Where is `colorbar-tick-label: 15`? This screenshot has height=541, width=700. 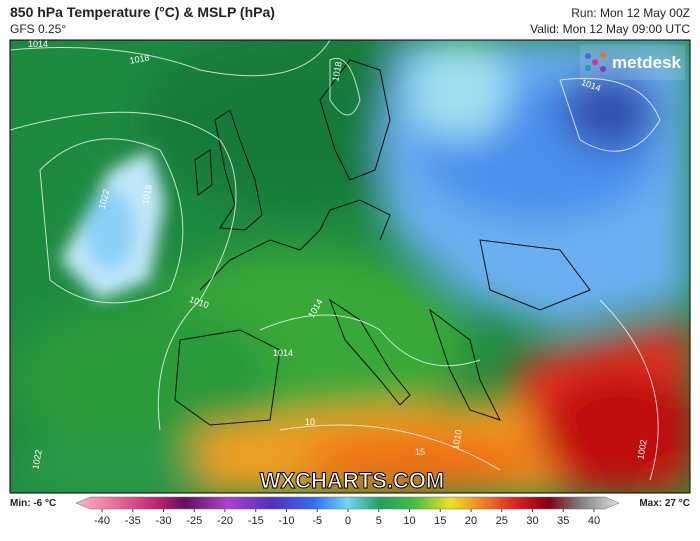 colorbar-tick-label: 15 is located at coordinates (440, 521).